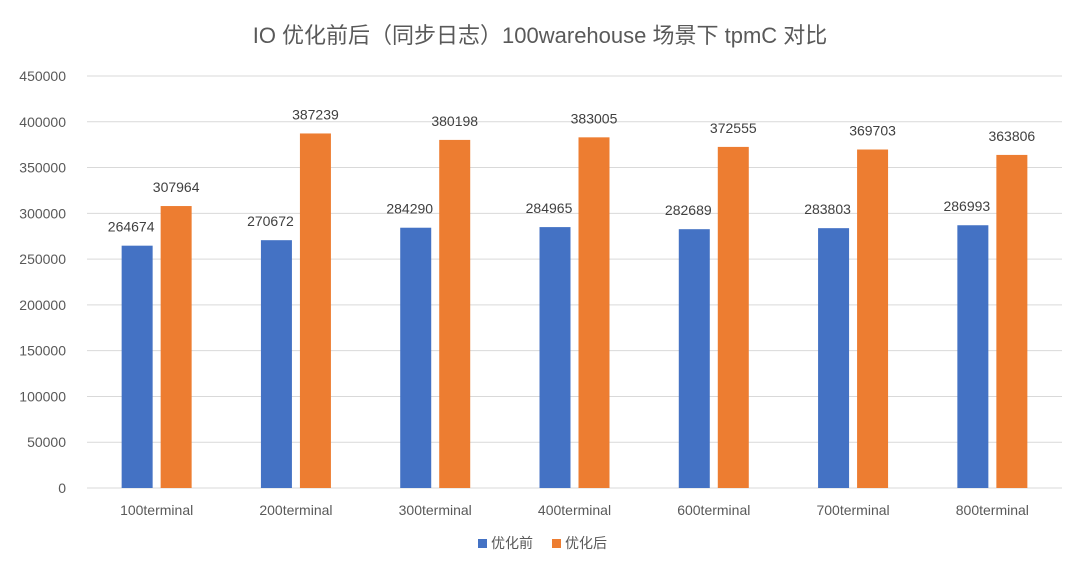  Describe the element at coordinates (586, 543) in the screenshot. I see `legend-label: 优化后` at that location.